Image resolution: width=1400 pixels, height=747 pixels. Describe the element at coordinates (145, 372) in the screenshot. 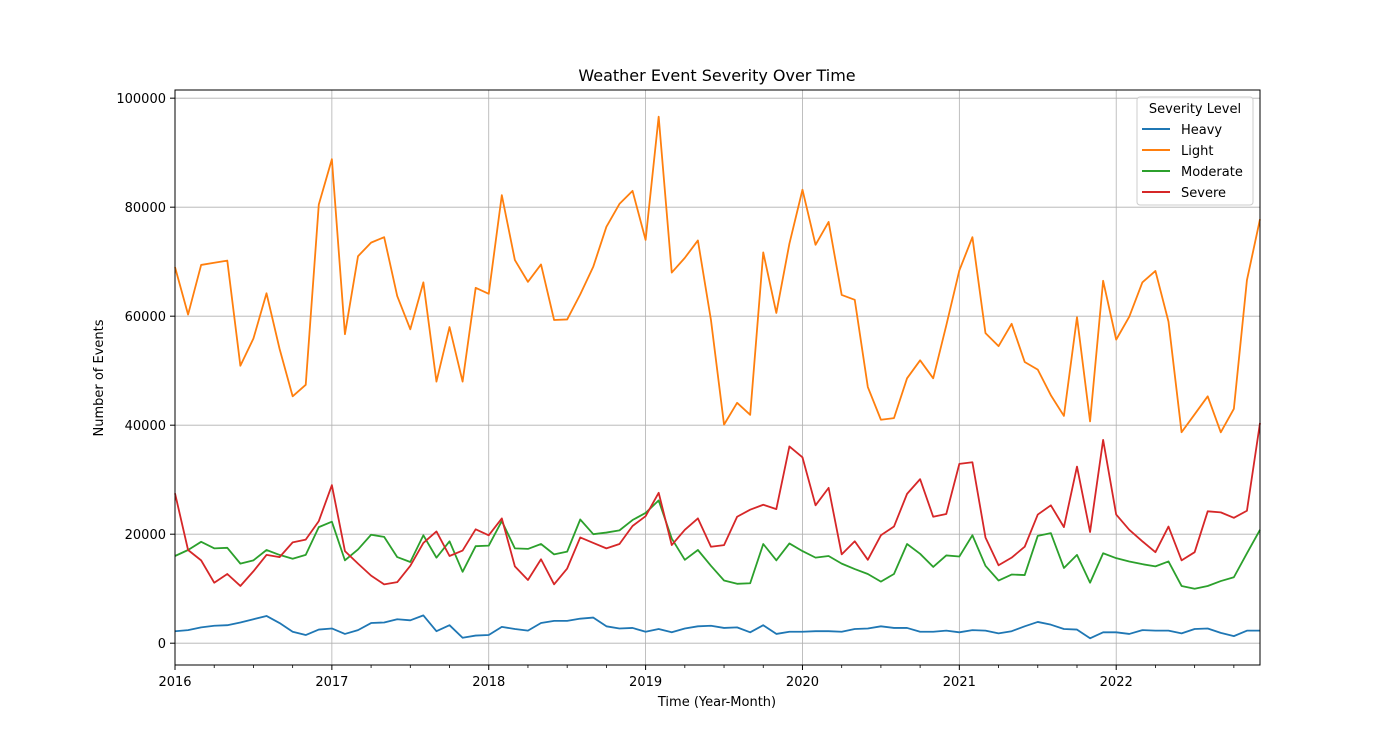

I see `y-axis: 0 20000 40000 60000 80000 100000` at that location.